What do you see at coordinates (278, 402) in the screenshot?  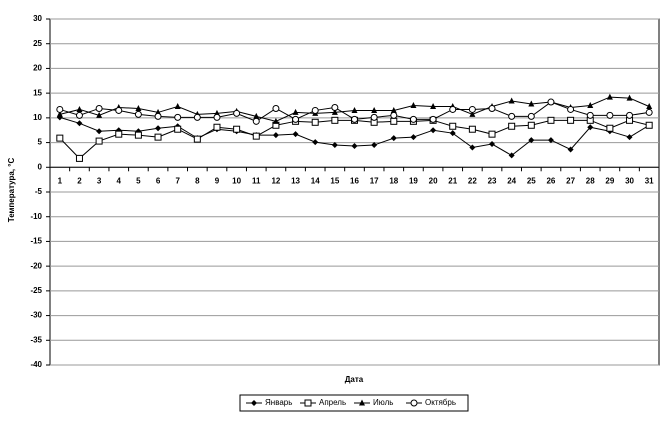 I see `legend-label: Январь` at bounding box center [278, 402].